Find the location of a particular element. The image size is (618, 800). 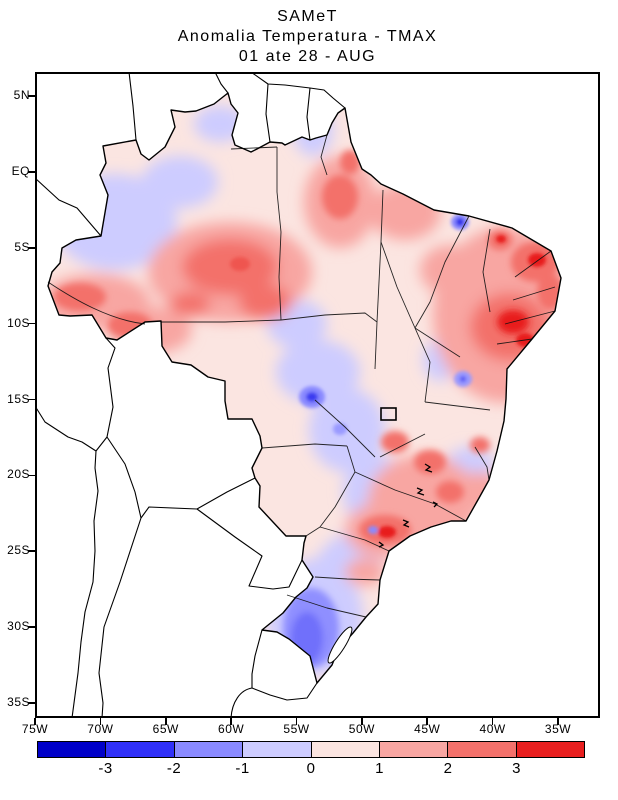

colorbar-tick-label: 3 is located at coordinates (516, 768).